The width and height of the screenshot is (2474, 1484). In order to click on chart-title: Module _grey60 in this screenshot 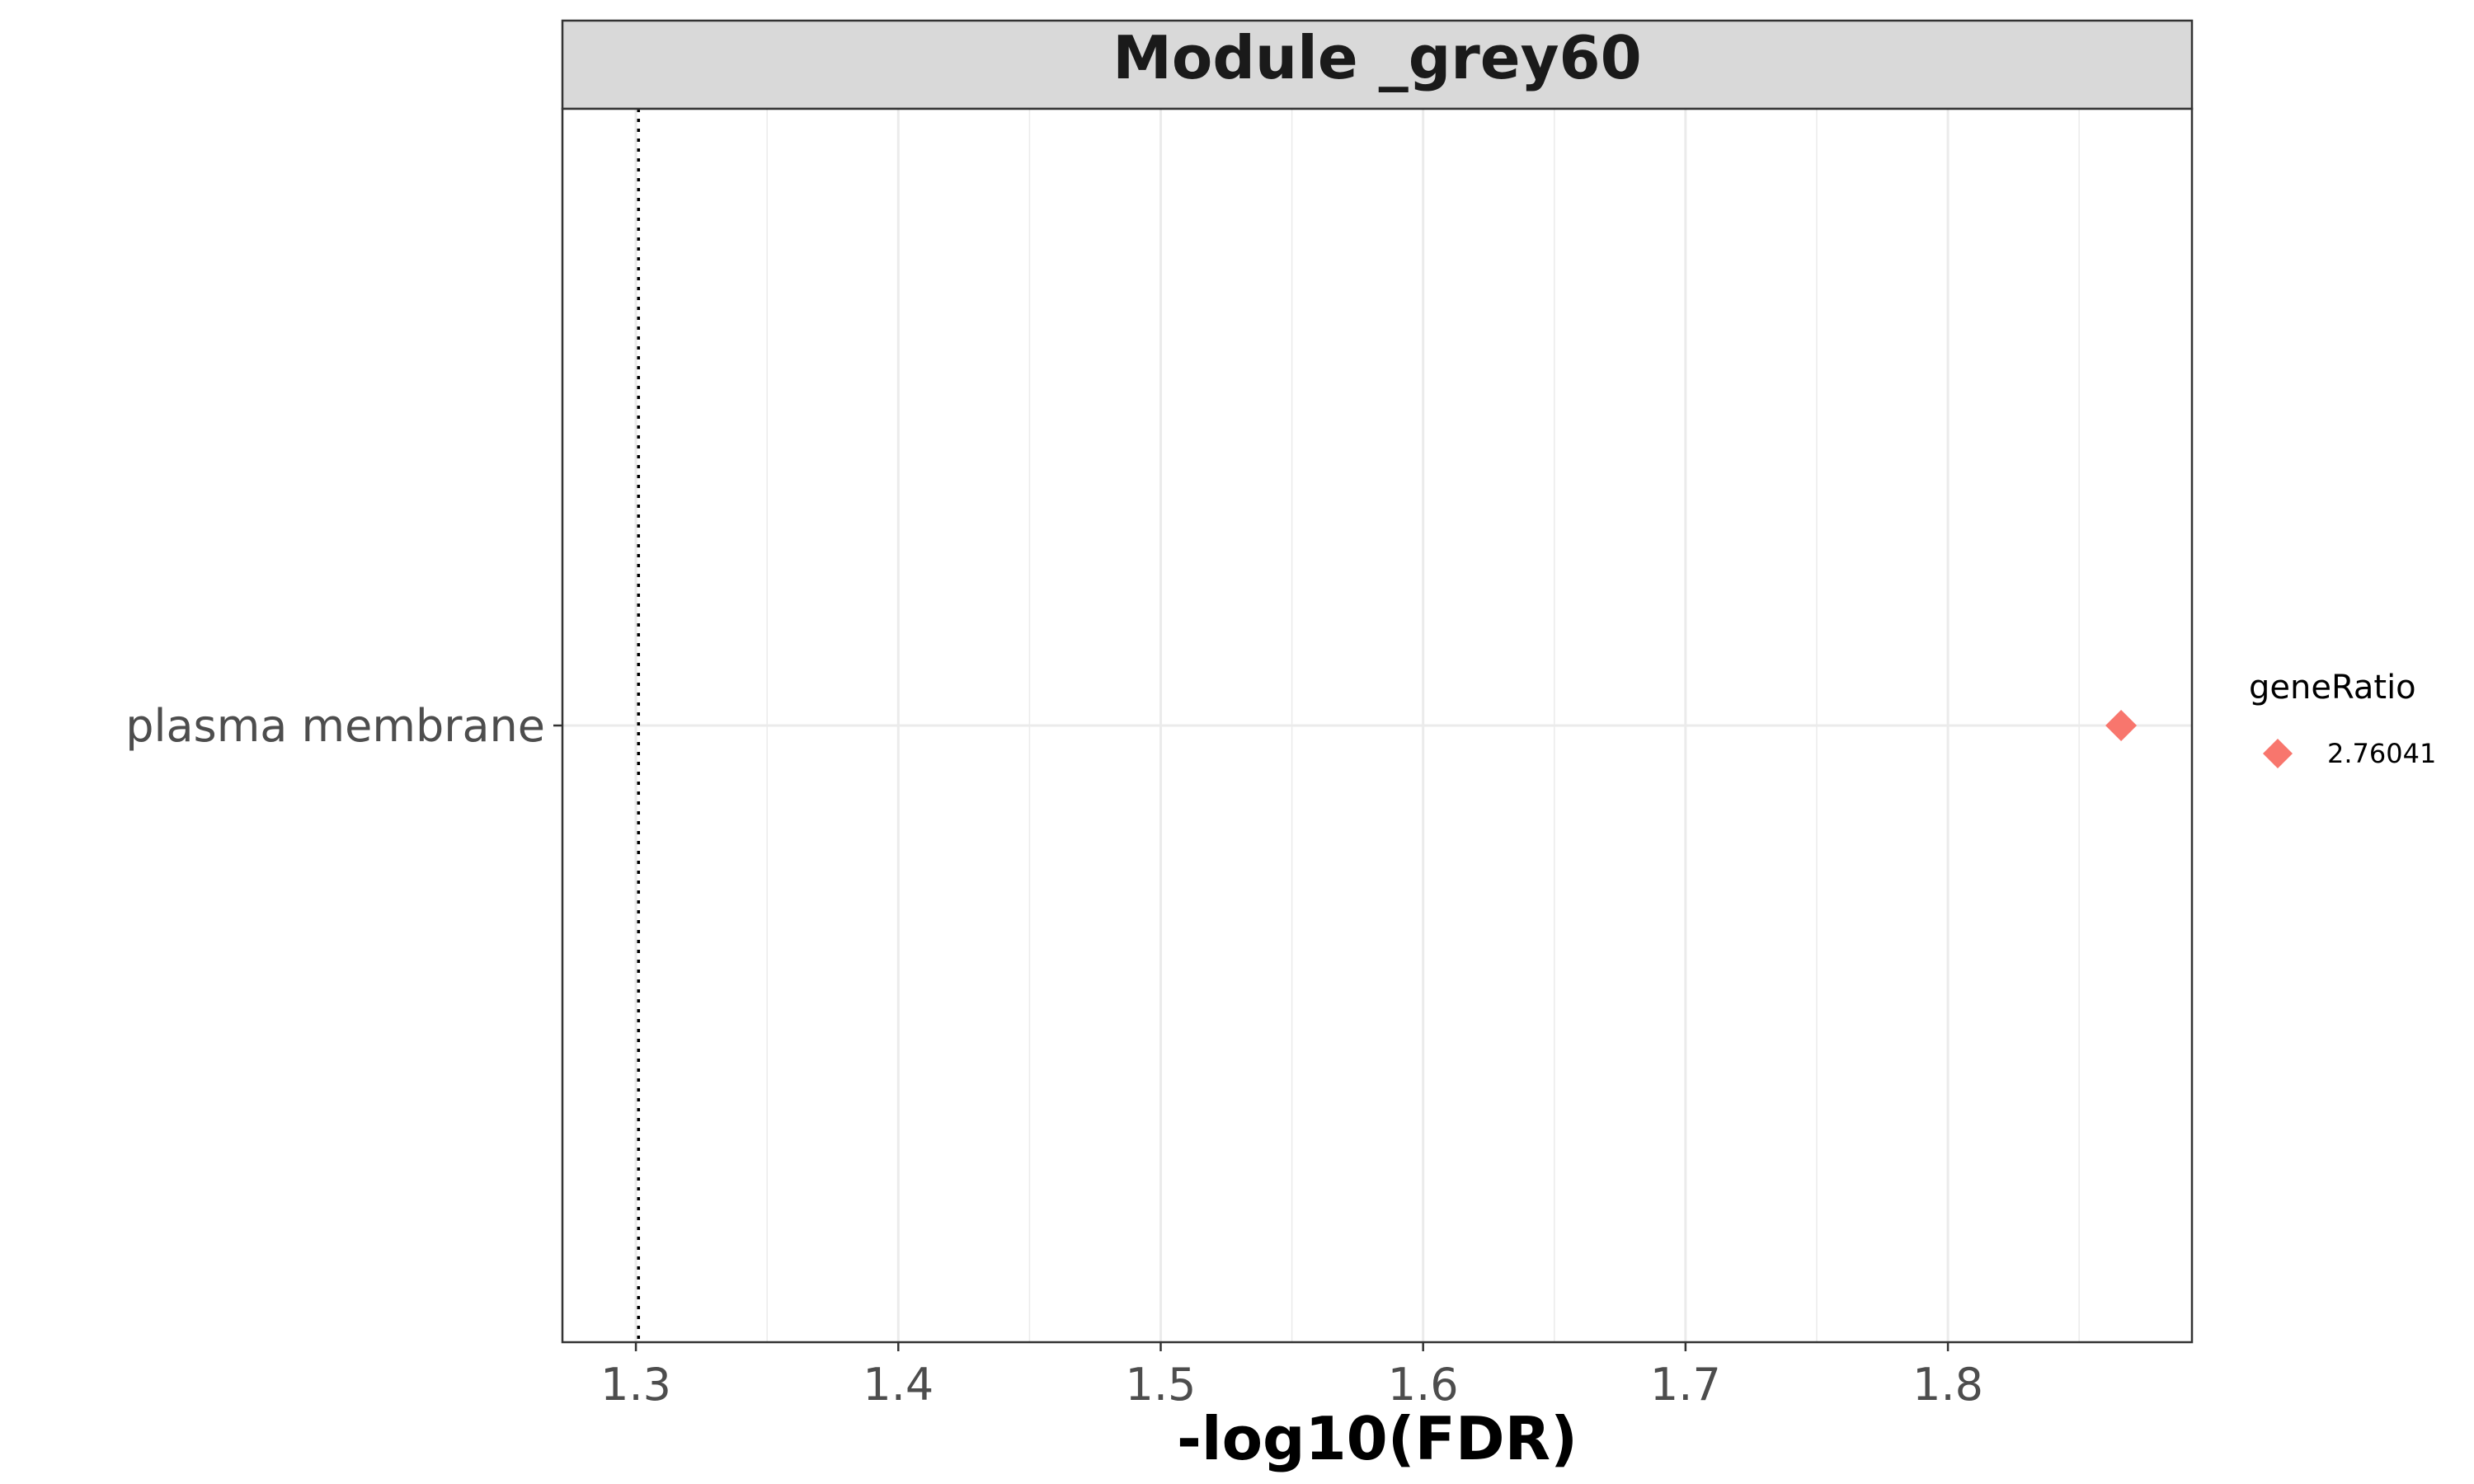, I will do `click(1377, 58)`.